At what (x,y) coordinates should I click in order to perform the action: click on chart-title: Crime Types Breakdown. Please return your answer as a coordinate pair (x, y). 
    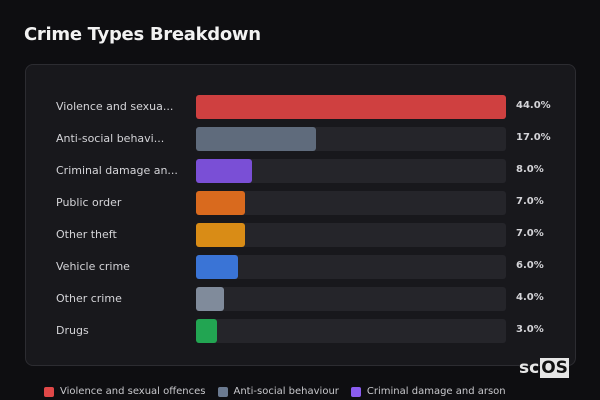
    Looking at the image, I should click on (142, 34).